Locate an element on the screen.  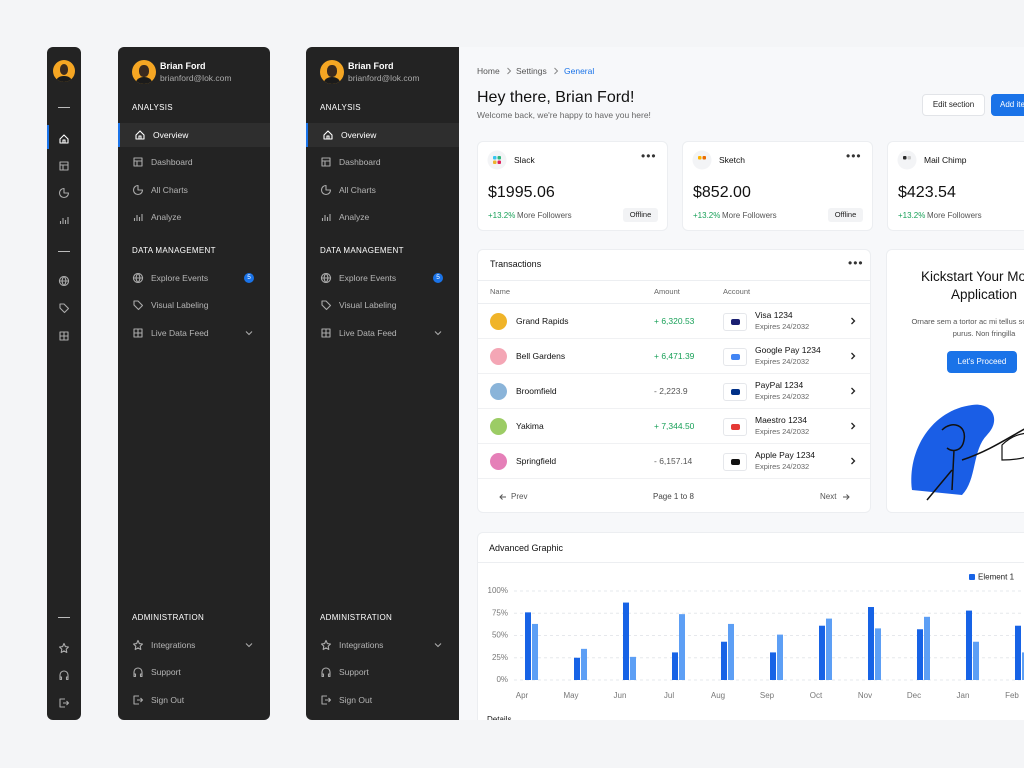
card-change-label: More Followers is located at coordinates (544, 215).